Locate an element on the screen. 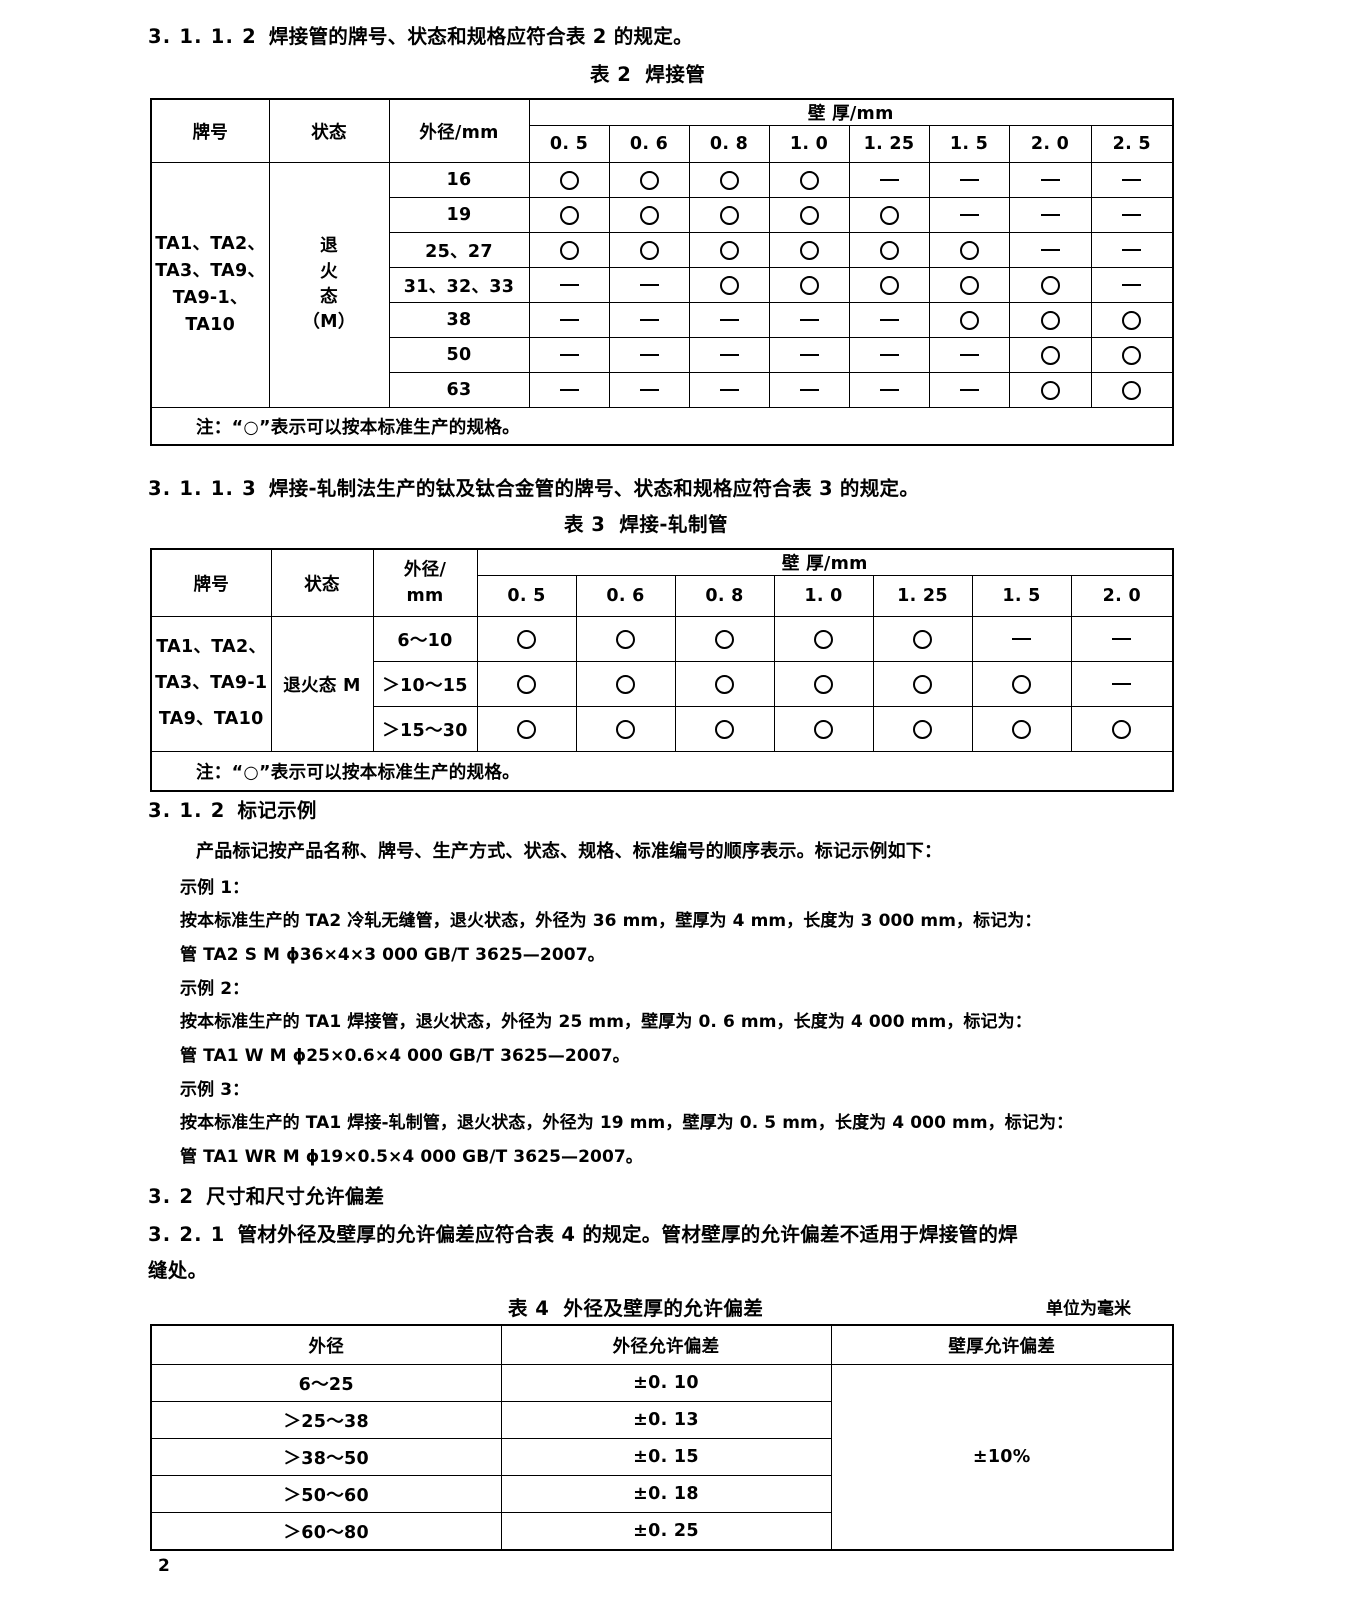 This screenshot has height=1600, width=1364. table3-state-cell: 退火态 M is located at coordinates (322, 684).